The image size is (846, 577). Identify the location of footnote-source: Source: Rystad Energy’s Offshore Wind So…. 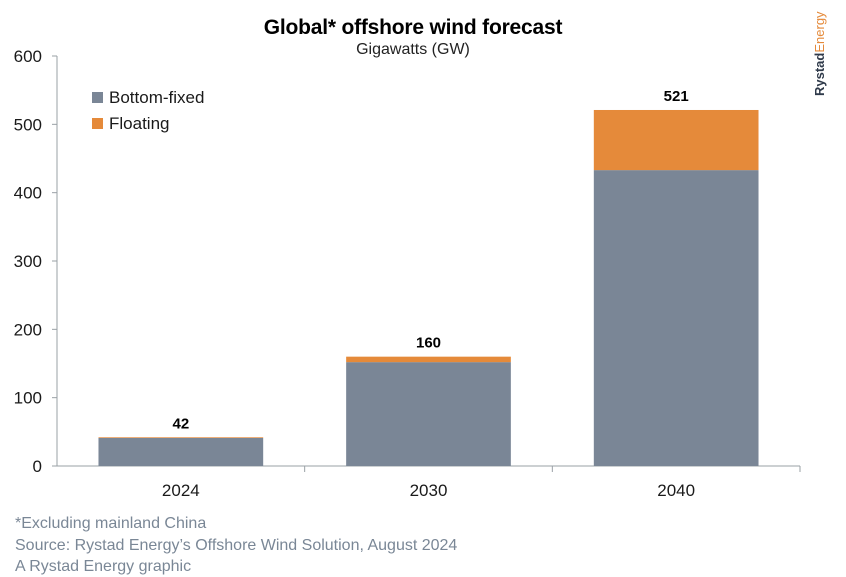
(236, 545).